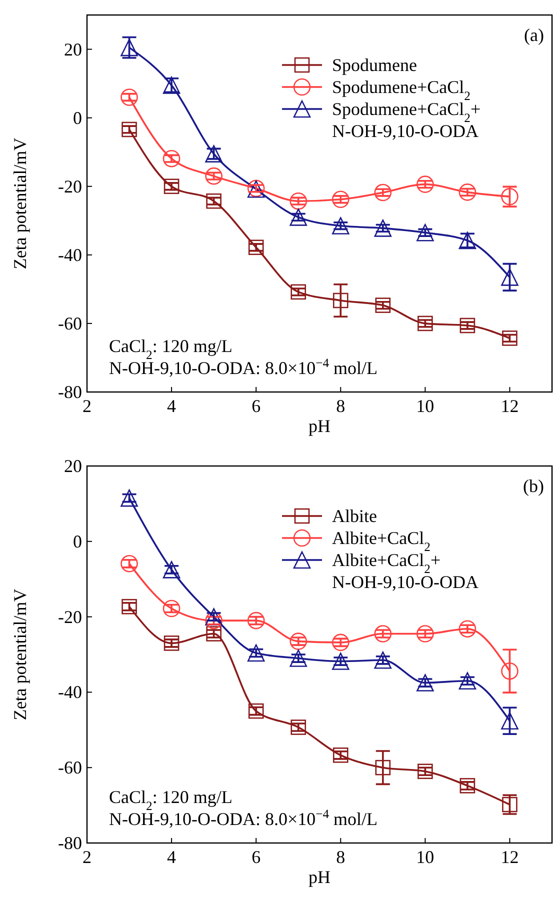 This screenshot has width=553, height=898. I want to click on legend-label: Albite, so click(354, 516).